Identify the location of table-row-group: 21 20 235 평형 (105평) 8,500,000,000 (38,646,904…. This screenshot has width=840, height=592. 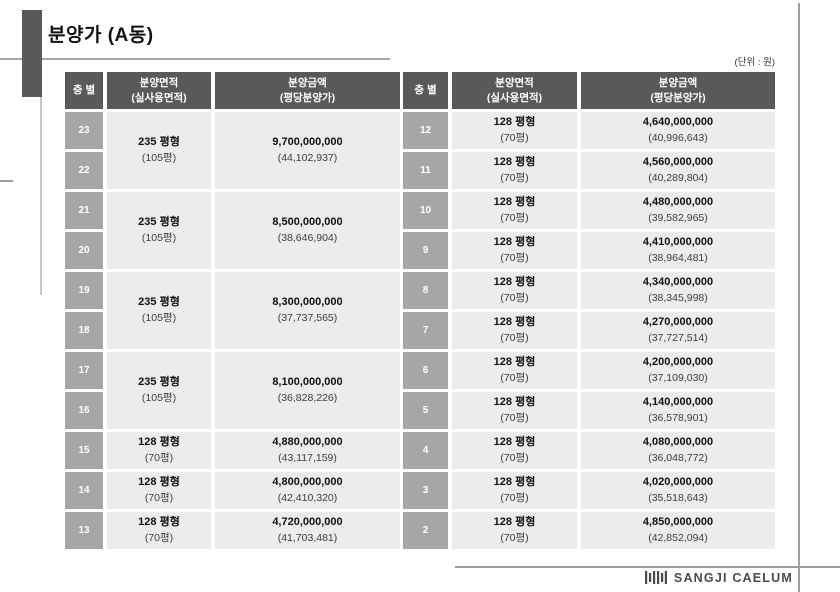
(232, 230).